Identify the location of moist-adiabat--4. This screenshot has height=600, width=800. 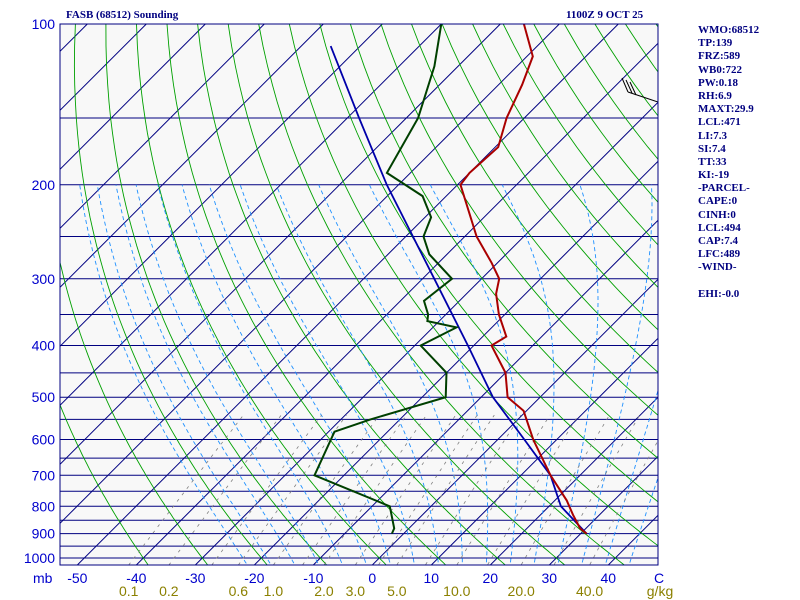
(250, 374).